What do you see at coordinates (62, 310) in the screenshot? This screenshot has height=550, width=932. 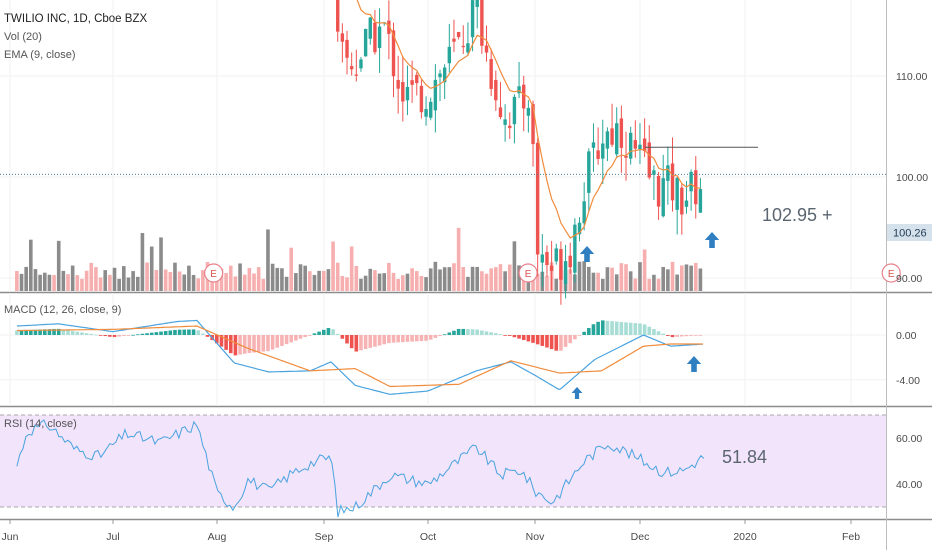 I see `macd-legend: MACD (12, 26, close, 9)` at bounding box center [62, 310].